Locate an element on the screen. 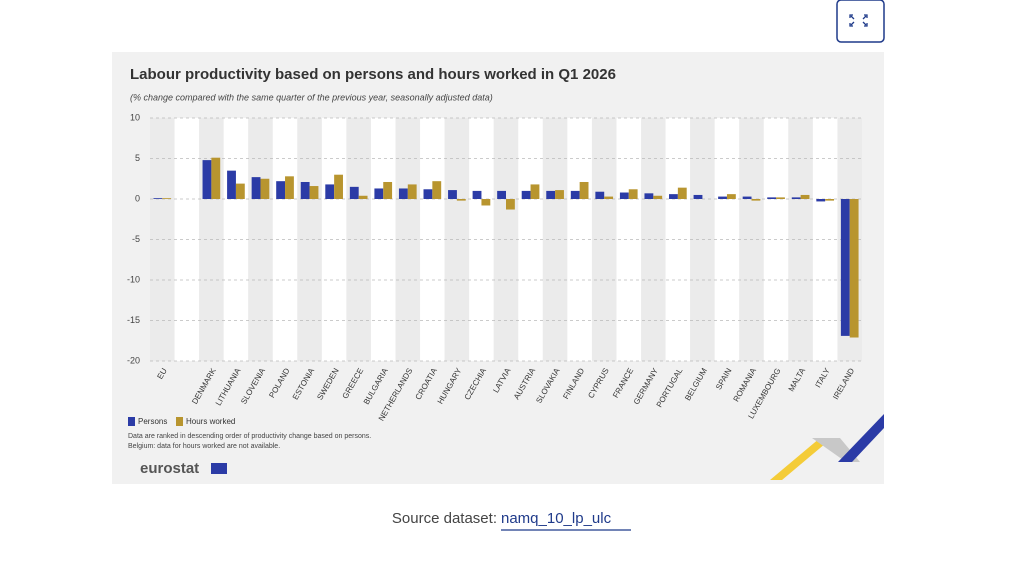 This screenshot has width=1024, height=576. legend-label: Persons is located at coordinates (152, 421).